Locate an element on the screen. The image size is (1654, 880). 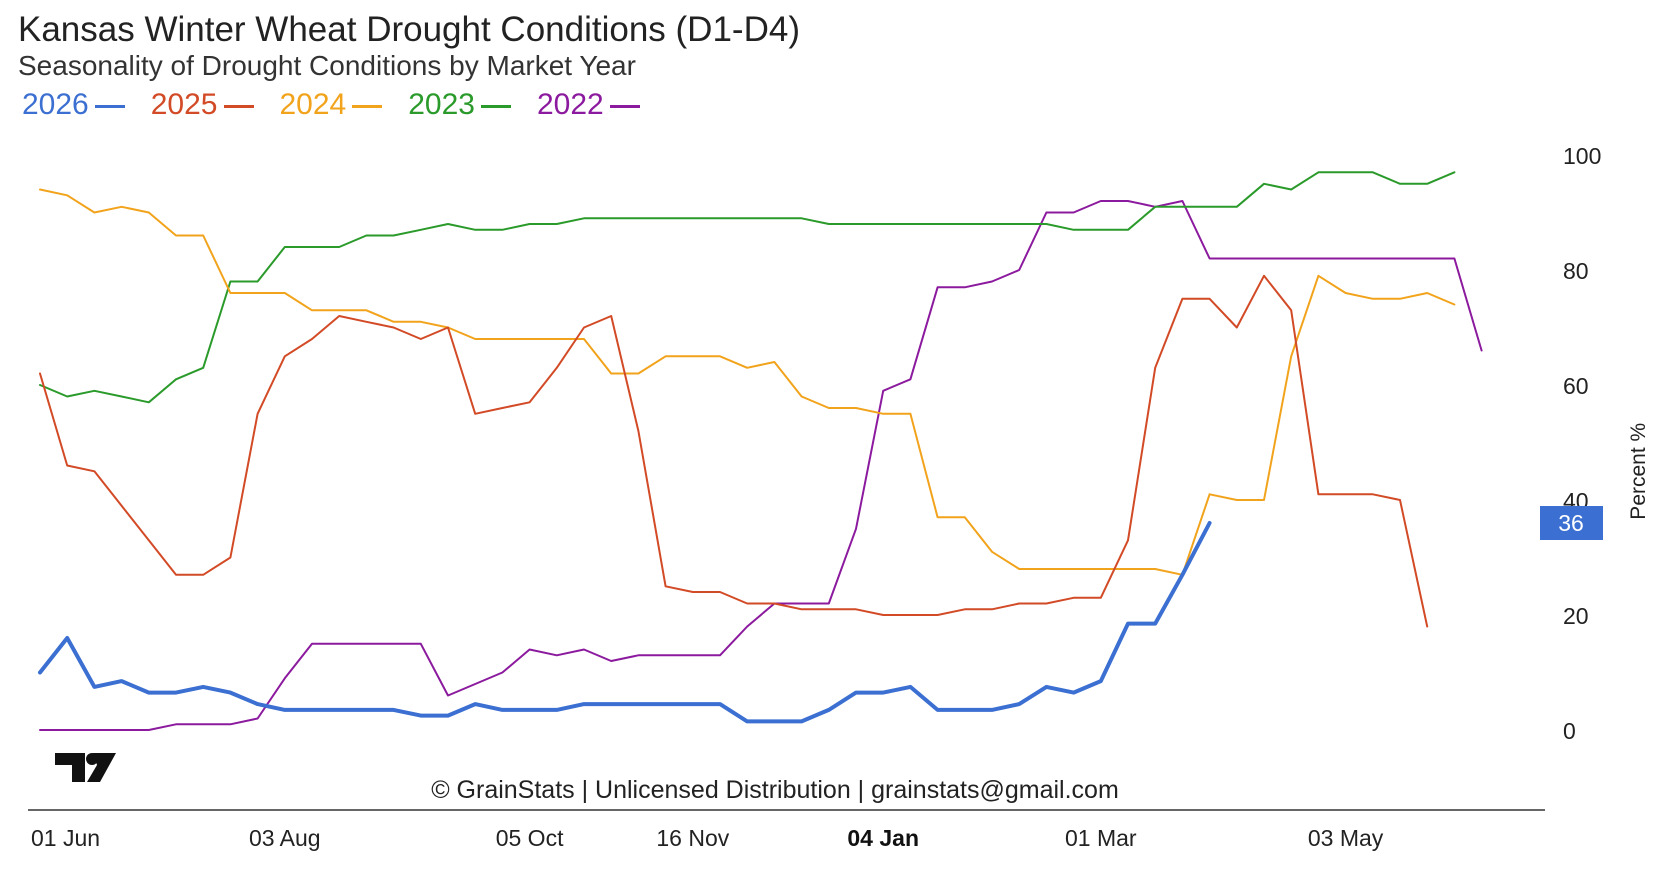
x-tick-label: 01 Jun is located at coordinates (65, 838).